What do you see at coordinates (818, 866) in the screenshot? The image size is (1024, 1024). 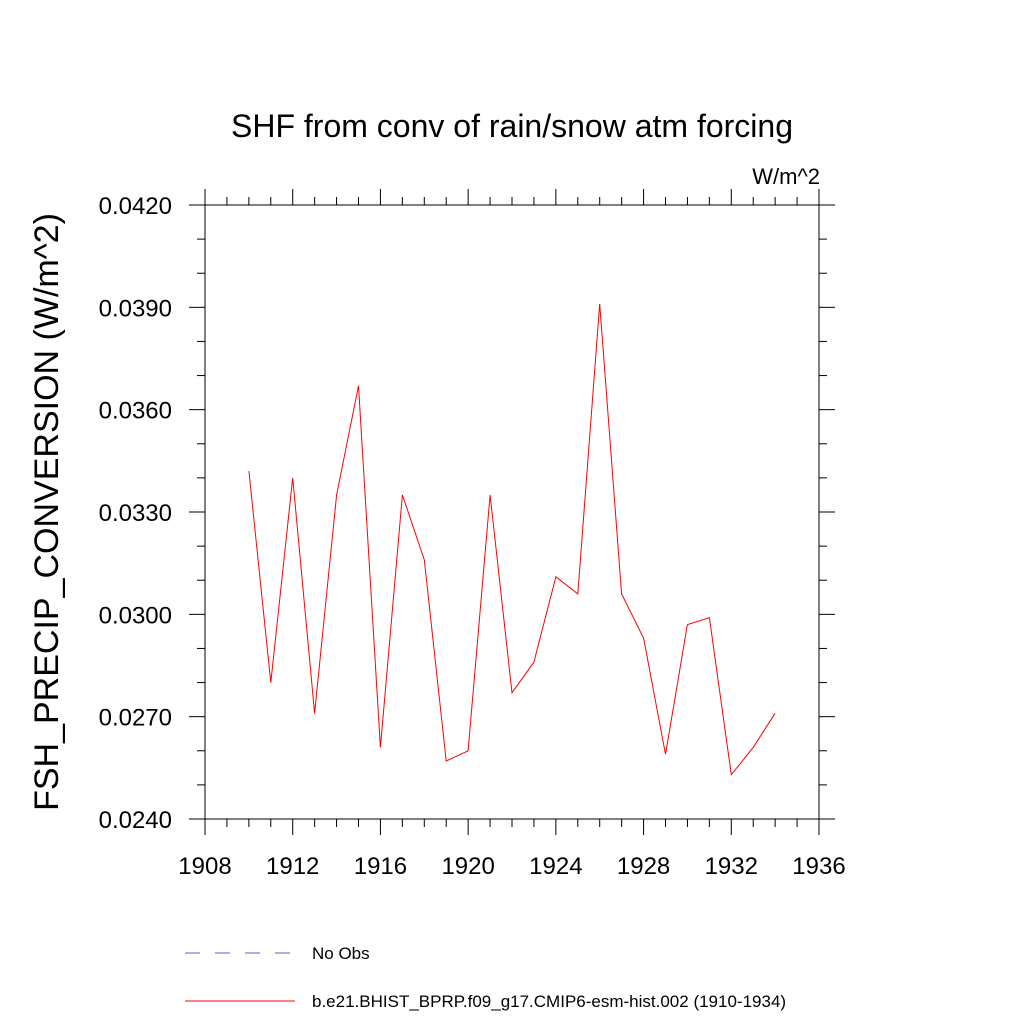 I see `x-tick-label: 1936` at bounding box center [818, 866].